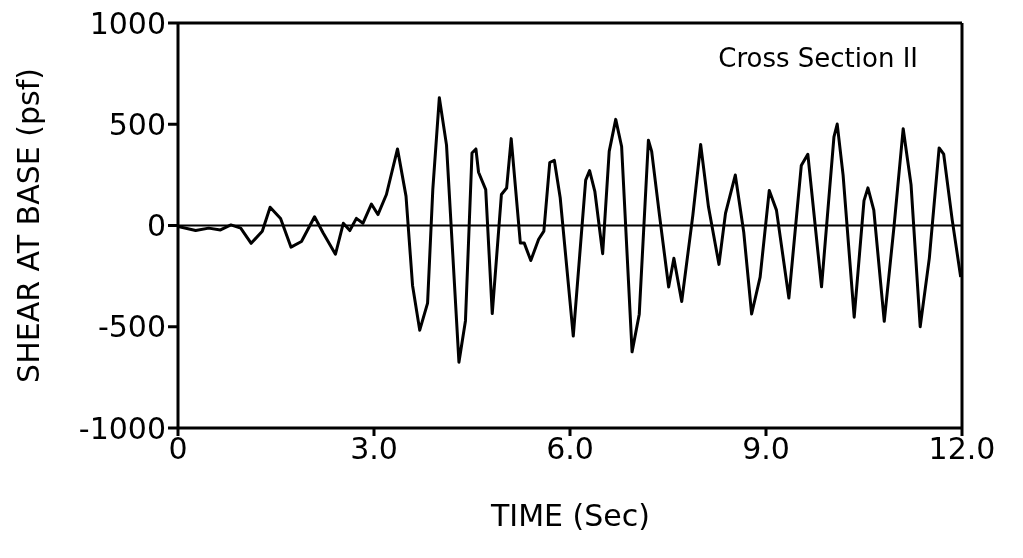 Image resolution: width=1023 pixels, height=558 pixels. Describe the element at coordinates (122, 428) in the screenshot. I see `y-tick-label: -1000` at that location.